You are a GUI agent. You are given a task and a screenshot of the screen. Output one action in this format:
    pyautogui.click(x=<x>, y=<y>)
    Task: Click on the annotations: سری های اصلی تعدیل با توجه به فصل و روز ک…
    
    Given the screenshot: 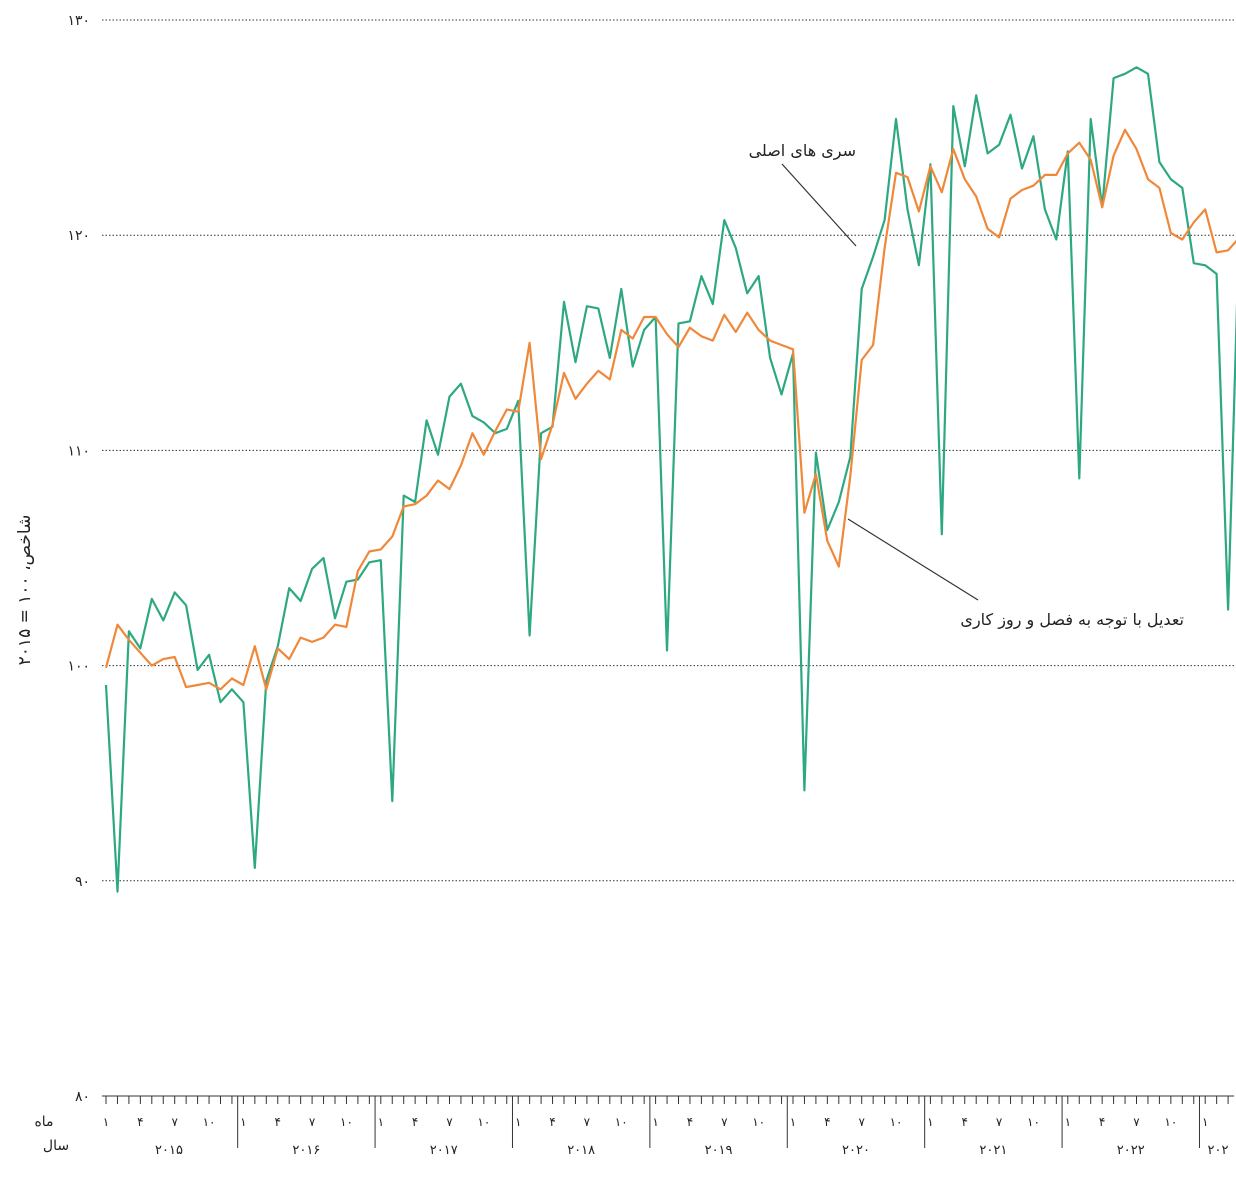 What is the action you would take?
    pyautogui.click(x=966, y=385)
    